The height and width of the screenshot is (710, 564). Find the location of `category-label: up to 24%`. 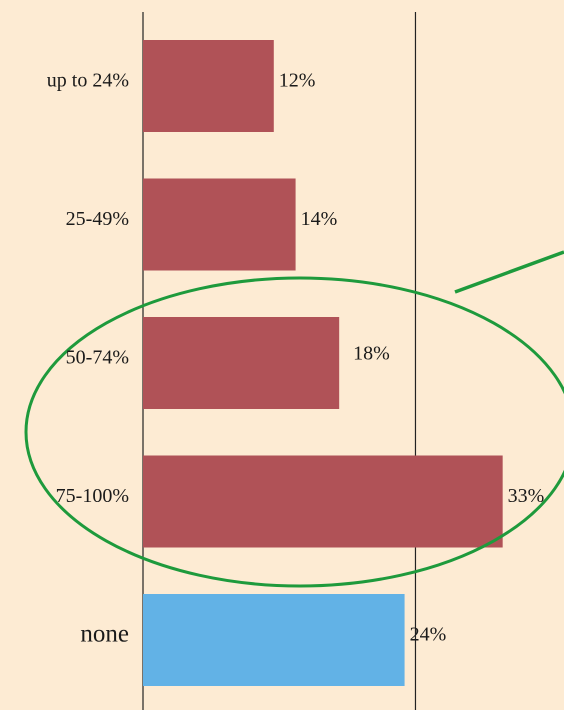

category-label: up to 24% is located at coordinates (88, 81).